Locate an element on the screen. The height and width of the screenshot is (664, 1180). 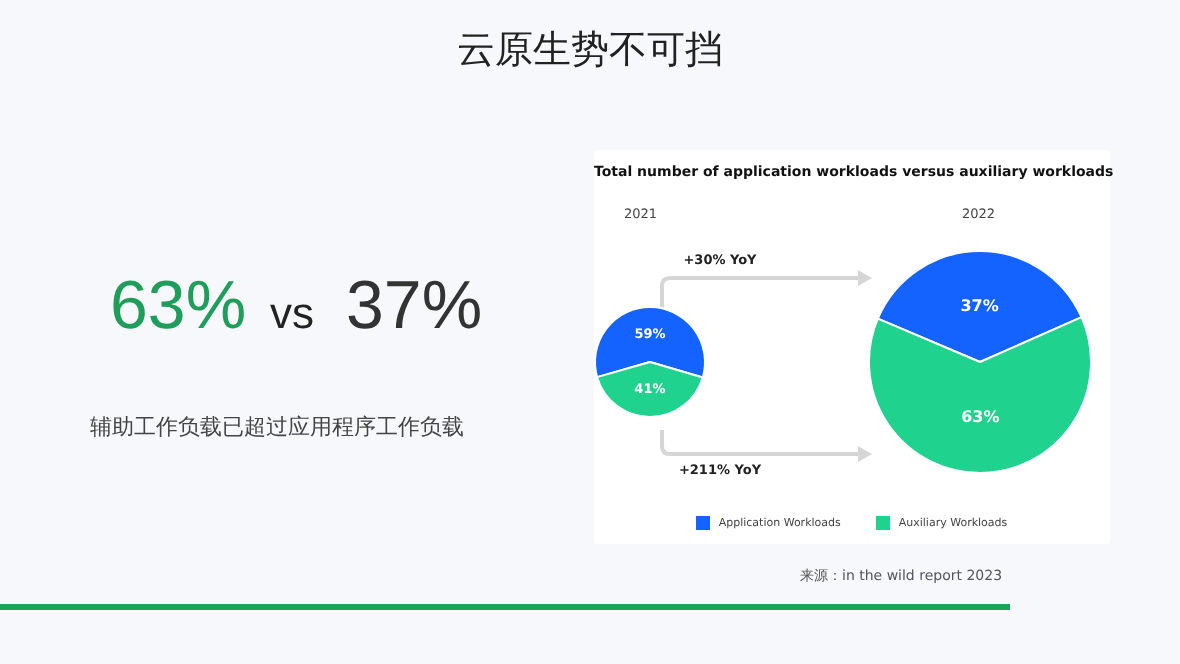
text: 37% is located at coordinates (414, 307).